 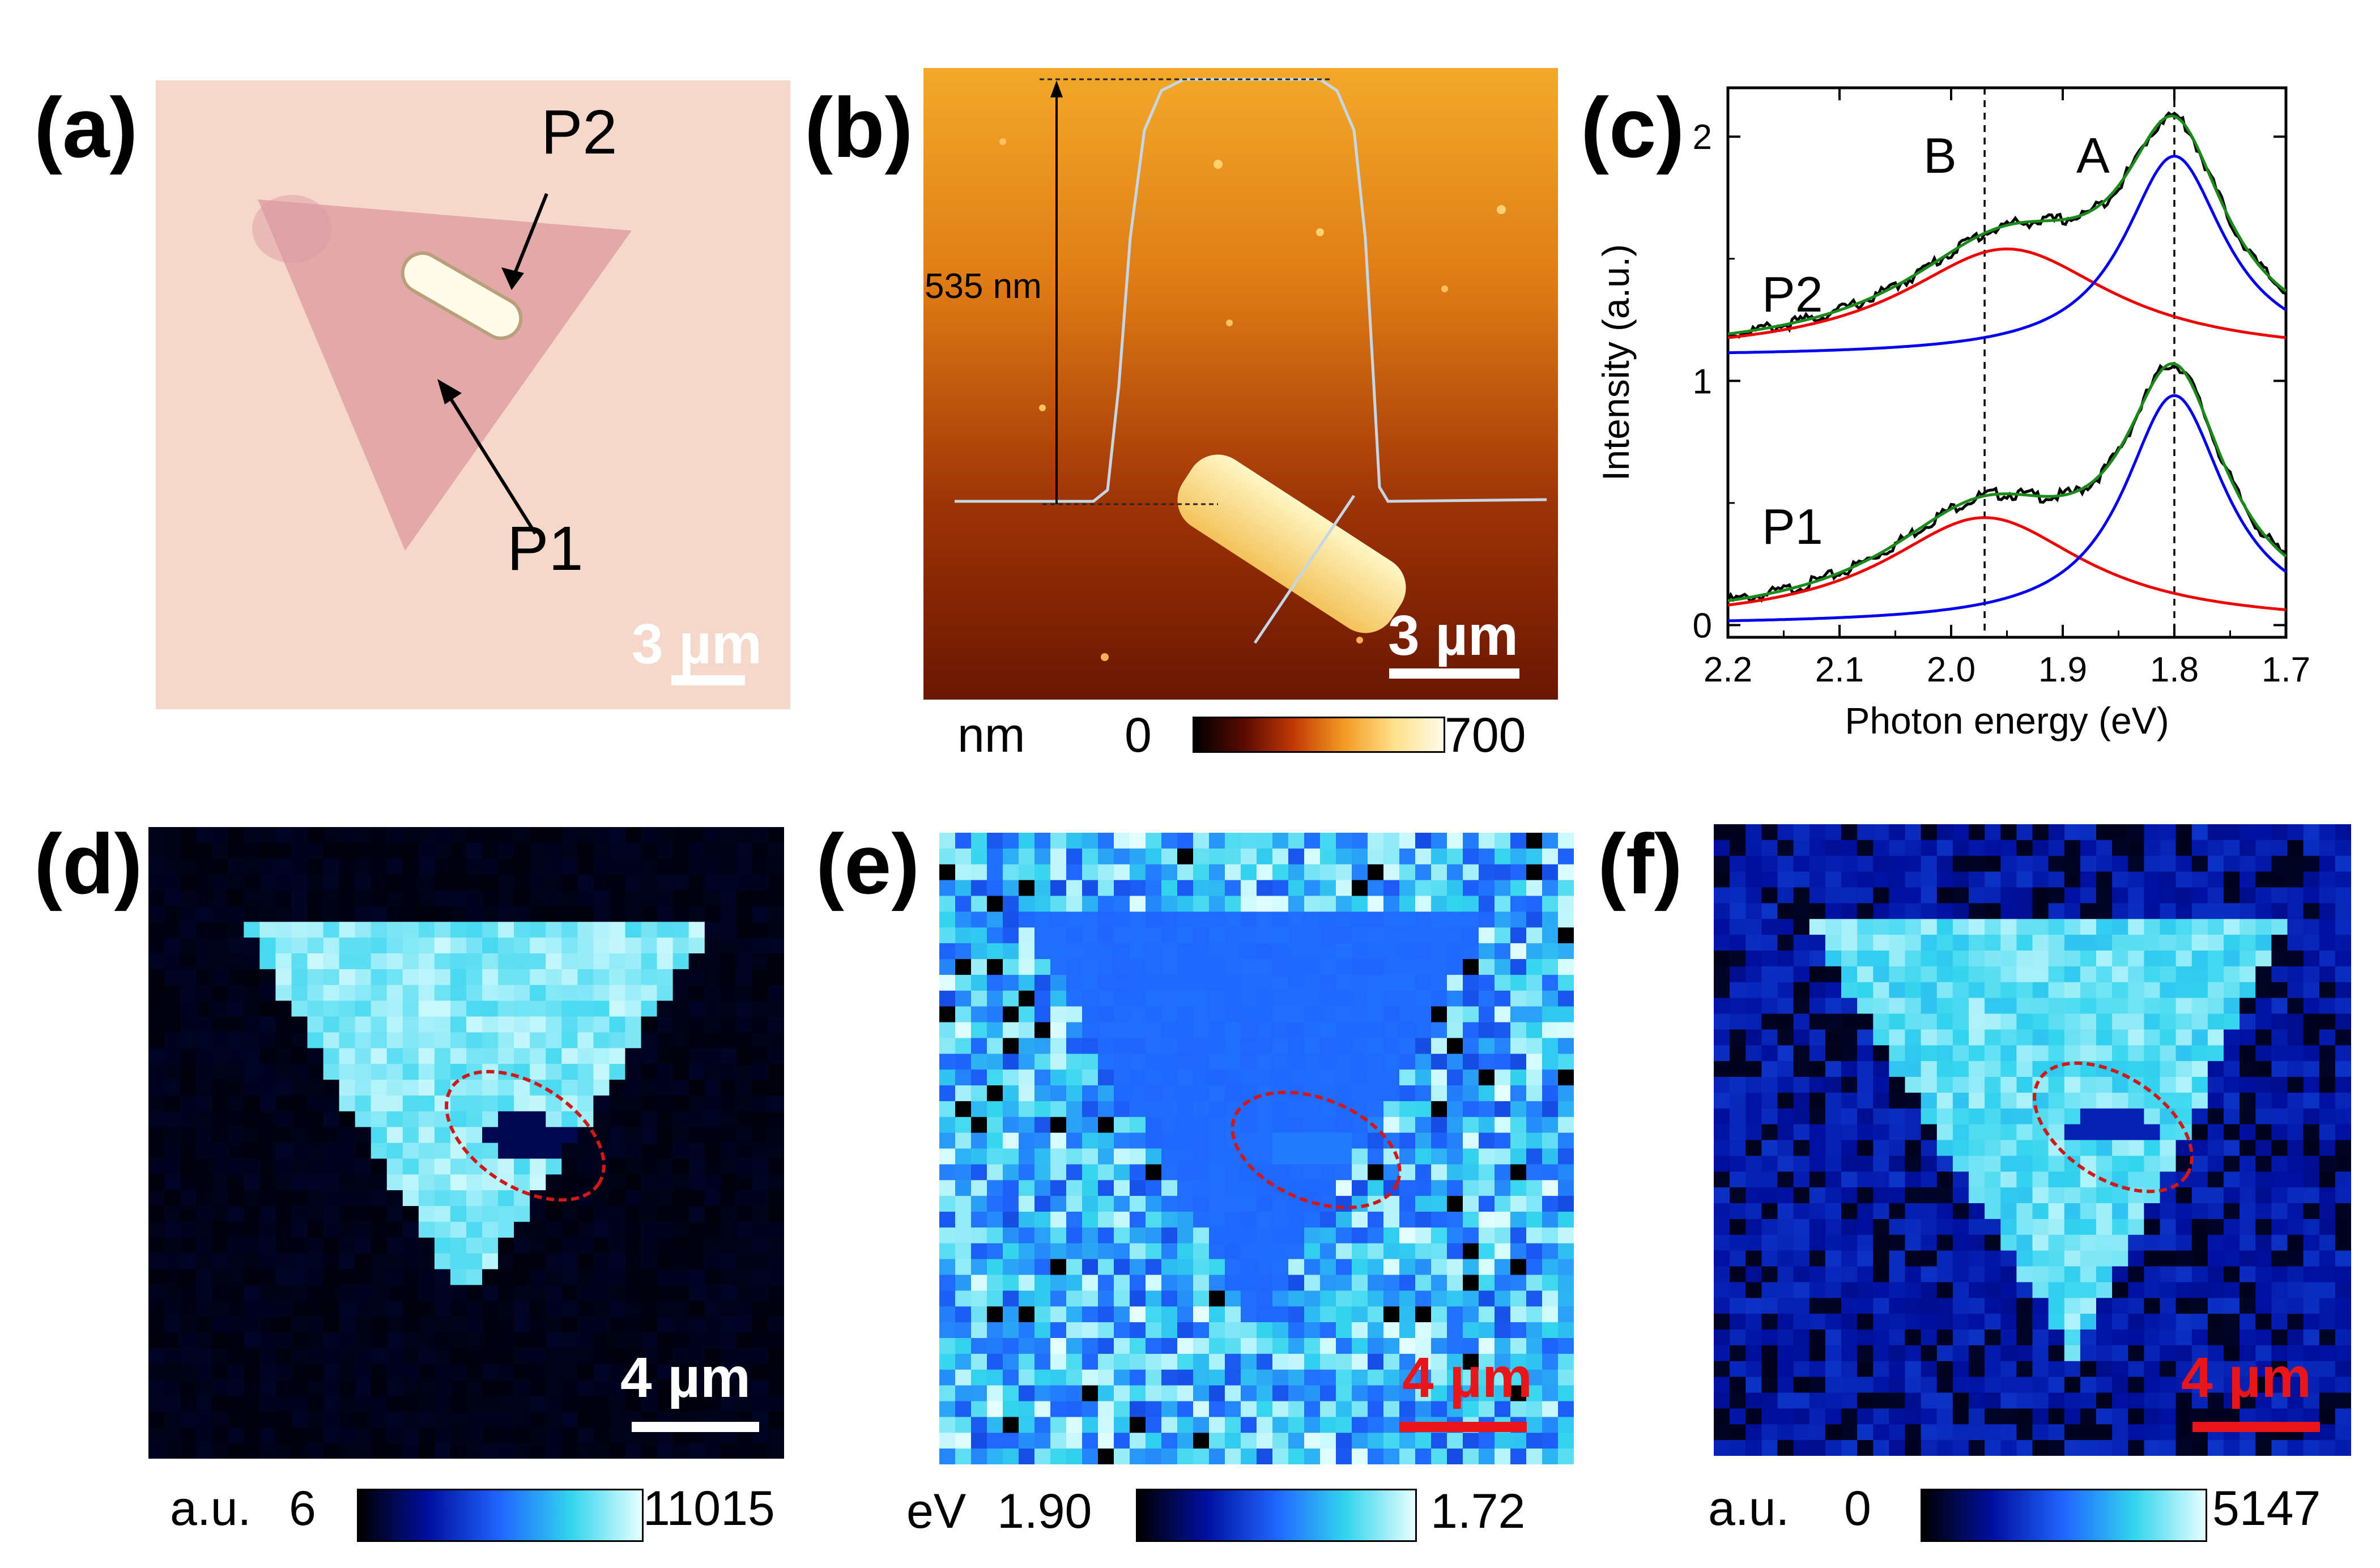 I want to click on panel-b-label: (b), so click(x=858, y=128).